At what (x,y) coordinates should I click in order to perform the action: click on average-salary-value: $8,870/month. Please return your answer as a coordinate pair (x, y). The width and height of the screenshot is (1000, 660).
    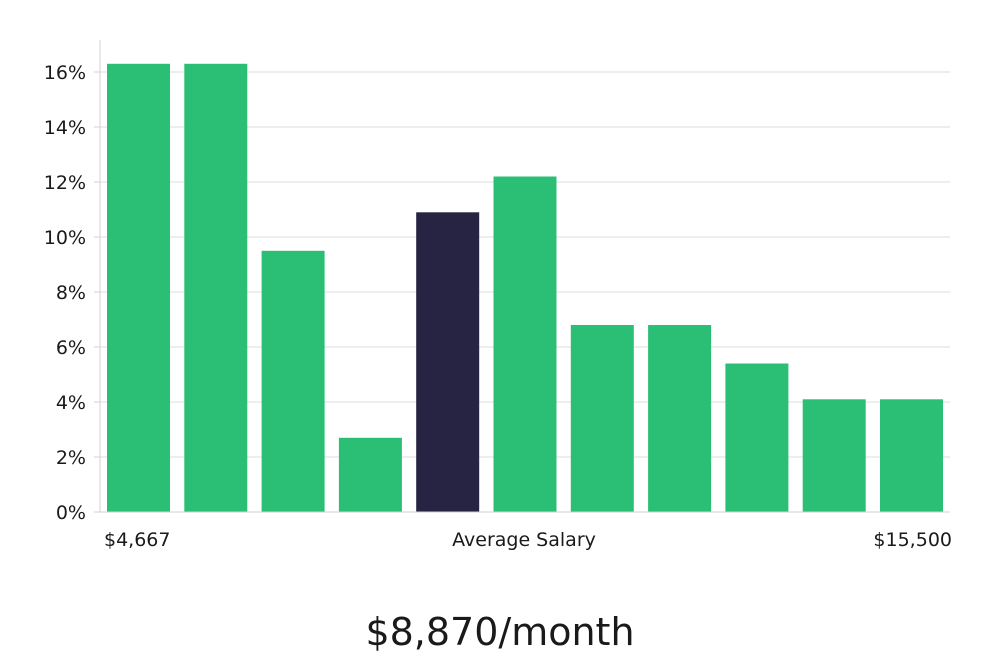
    Looking at the image, I should click on (500, 632).